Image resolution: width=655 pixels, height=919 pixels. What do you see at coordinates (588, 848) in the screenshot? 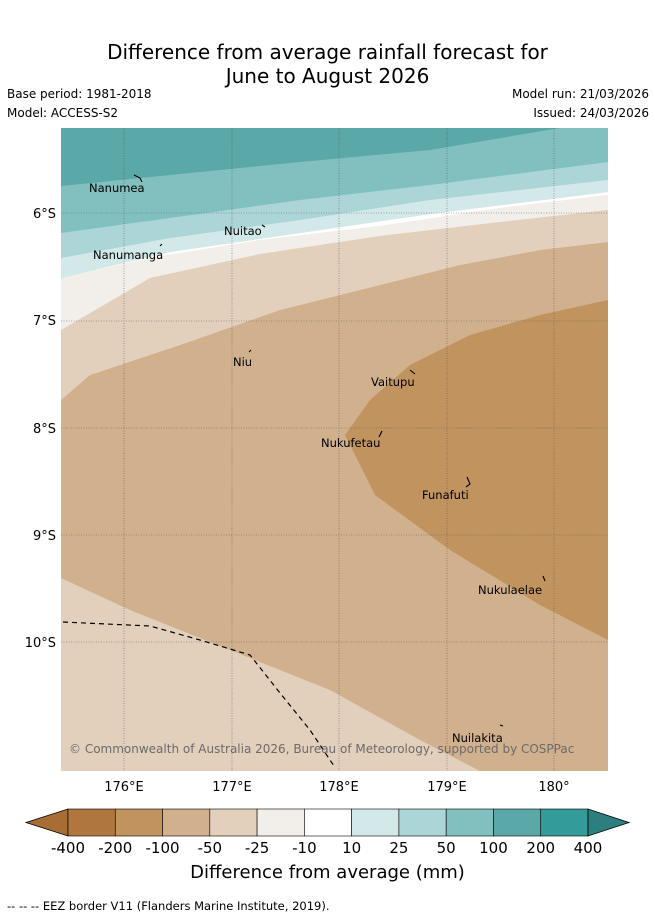
I see `legend-tick-label: 400` at bounding box center [588, 848].